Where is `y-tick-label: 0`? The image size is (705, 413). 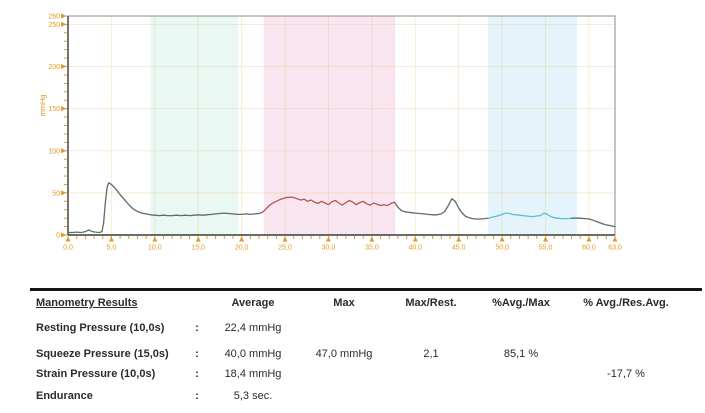 y-tick-label: 0 is located at coordinates (58, 236).